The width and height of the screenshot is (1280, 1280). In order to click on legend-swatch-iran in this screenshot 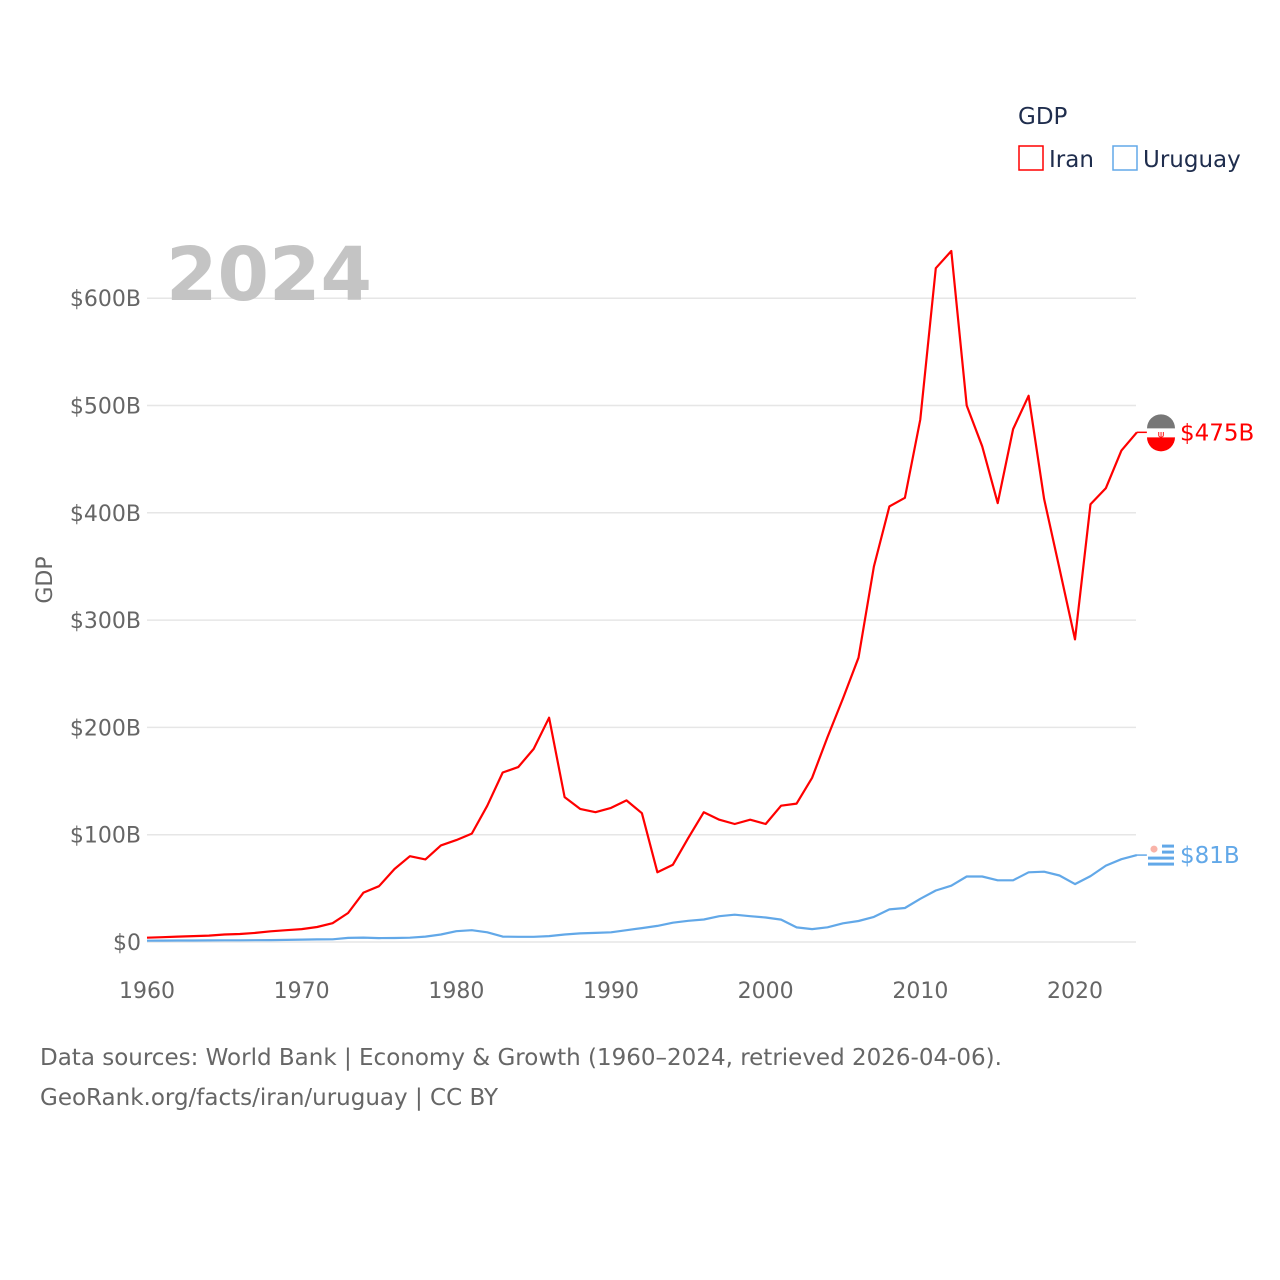, I will do `click(1031, 158)`.